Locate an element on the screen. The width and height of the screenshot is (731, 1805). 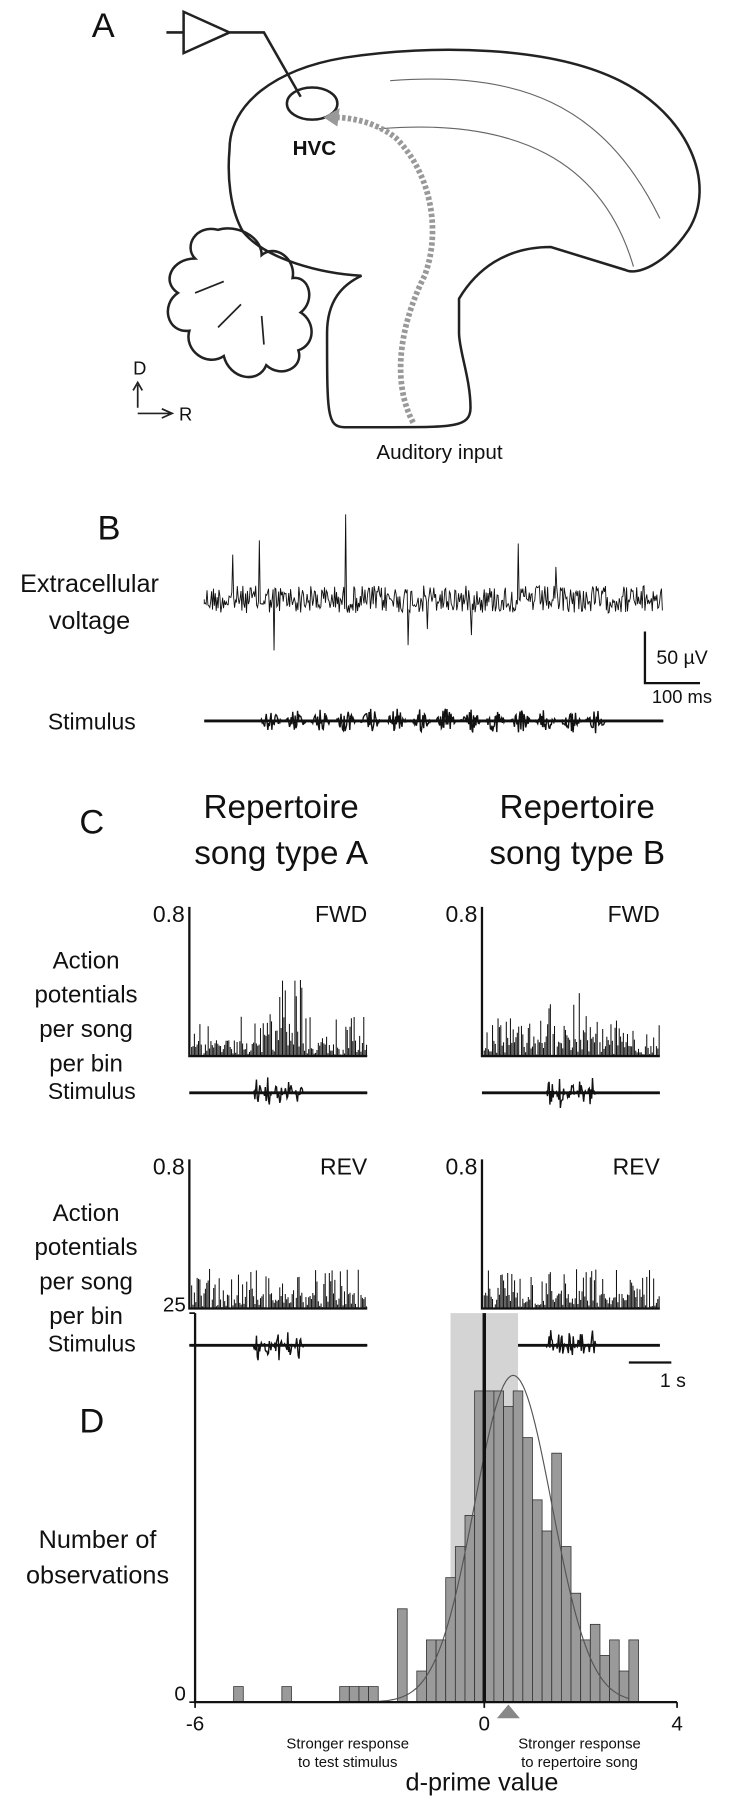
y-tick-label: 0 is located at coordinates (179, 1694).